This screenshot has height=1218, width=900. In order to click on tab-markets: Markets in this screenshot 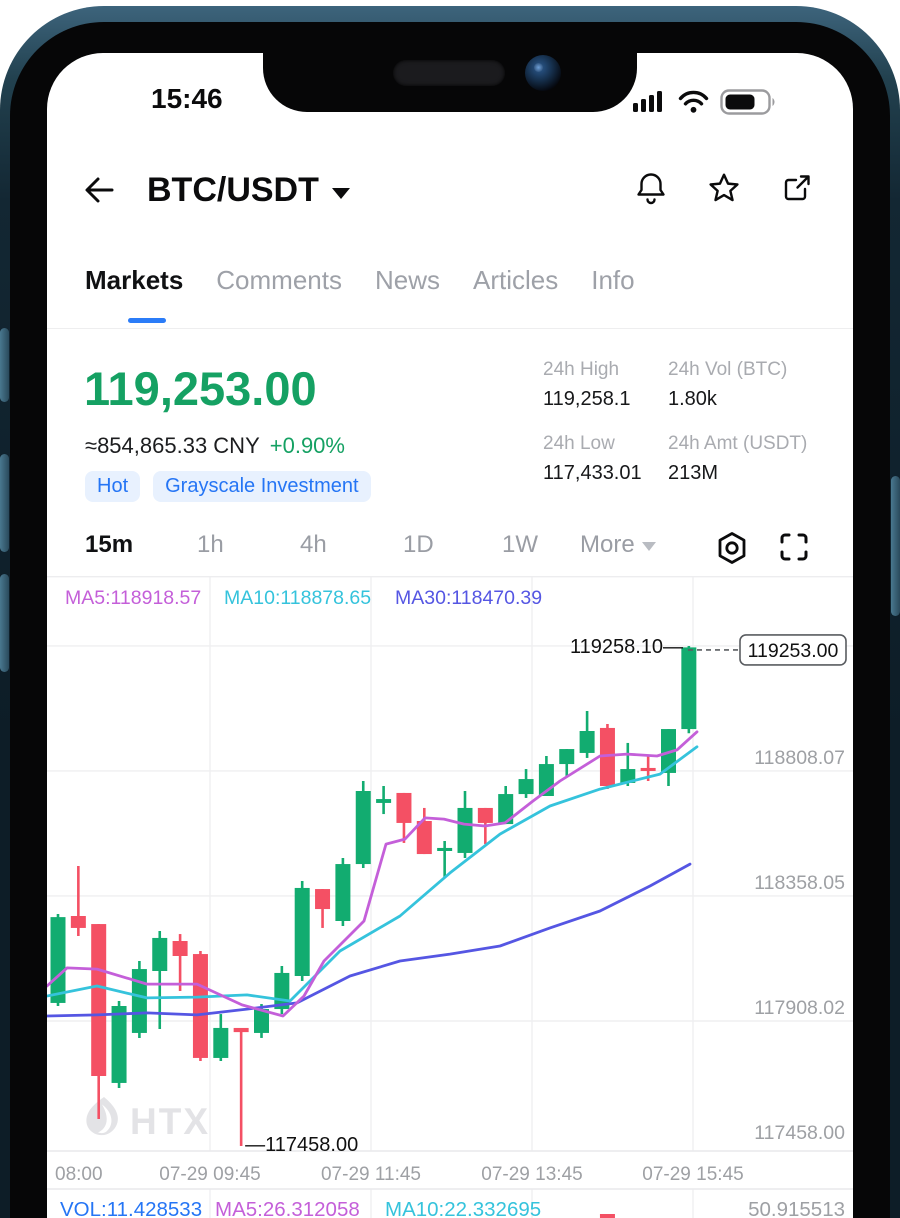, I will do `click(134, 280)`.